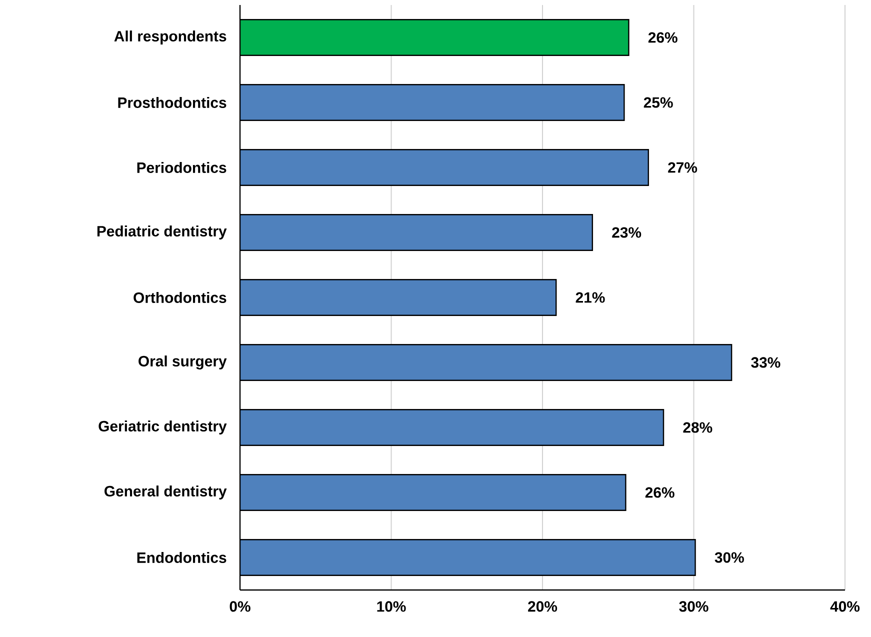 This screenshot has width=871, height=637. Describe the element at coordinates (590, 297) in the screenshot. I see `data-label: 21%` at that location.